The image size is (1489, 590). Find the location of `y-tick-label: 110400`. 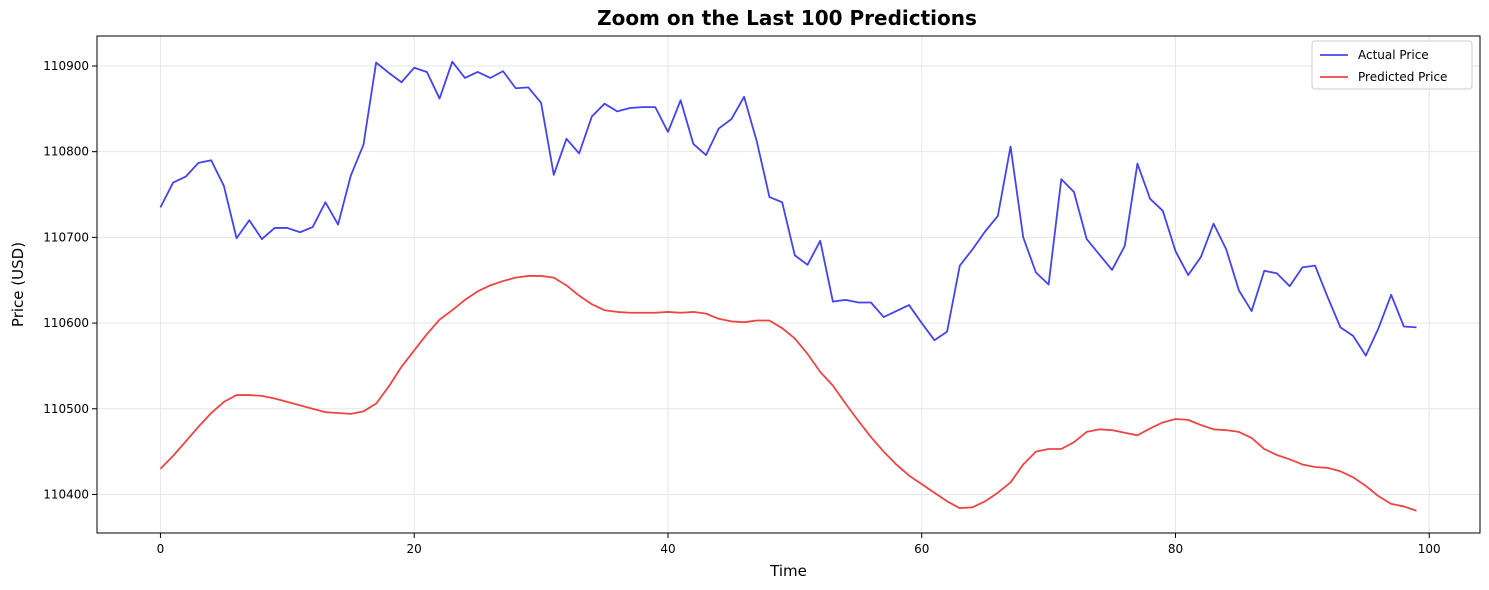

y-tick-label: 110400 is located at coordinates (66, 494).